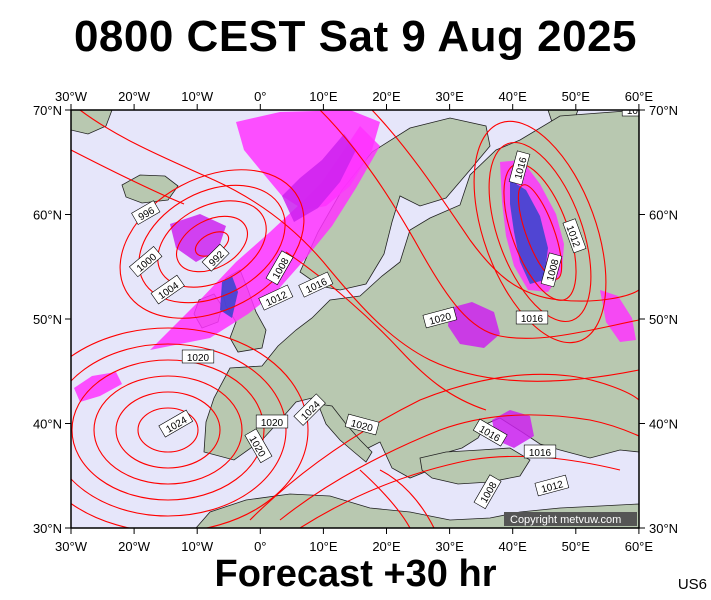  I want to click on greenland, so click(92, 122).